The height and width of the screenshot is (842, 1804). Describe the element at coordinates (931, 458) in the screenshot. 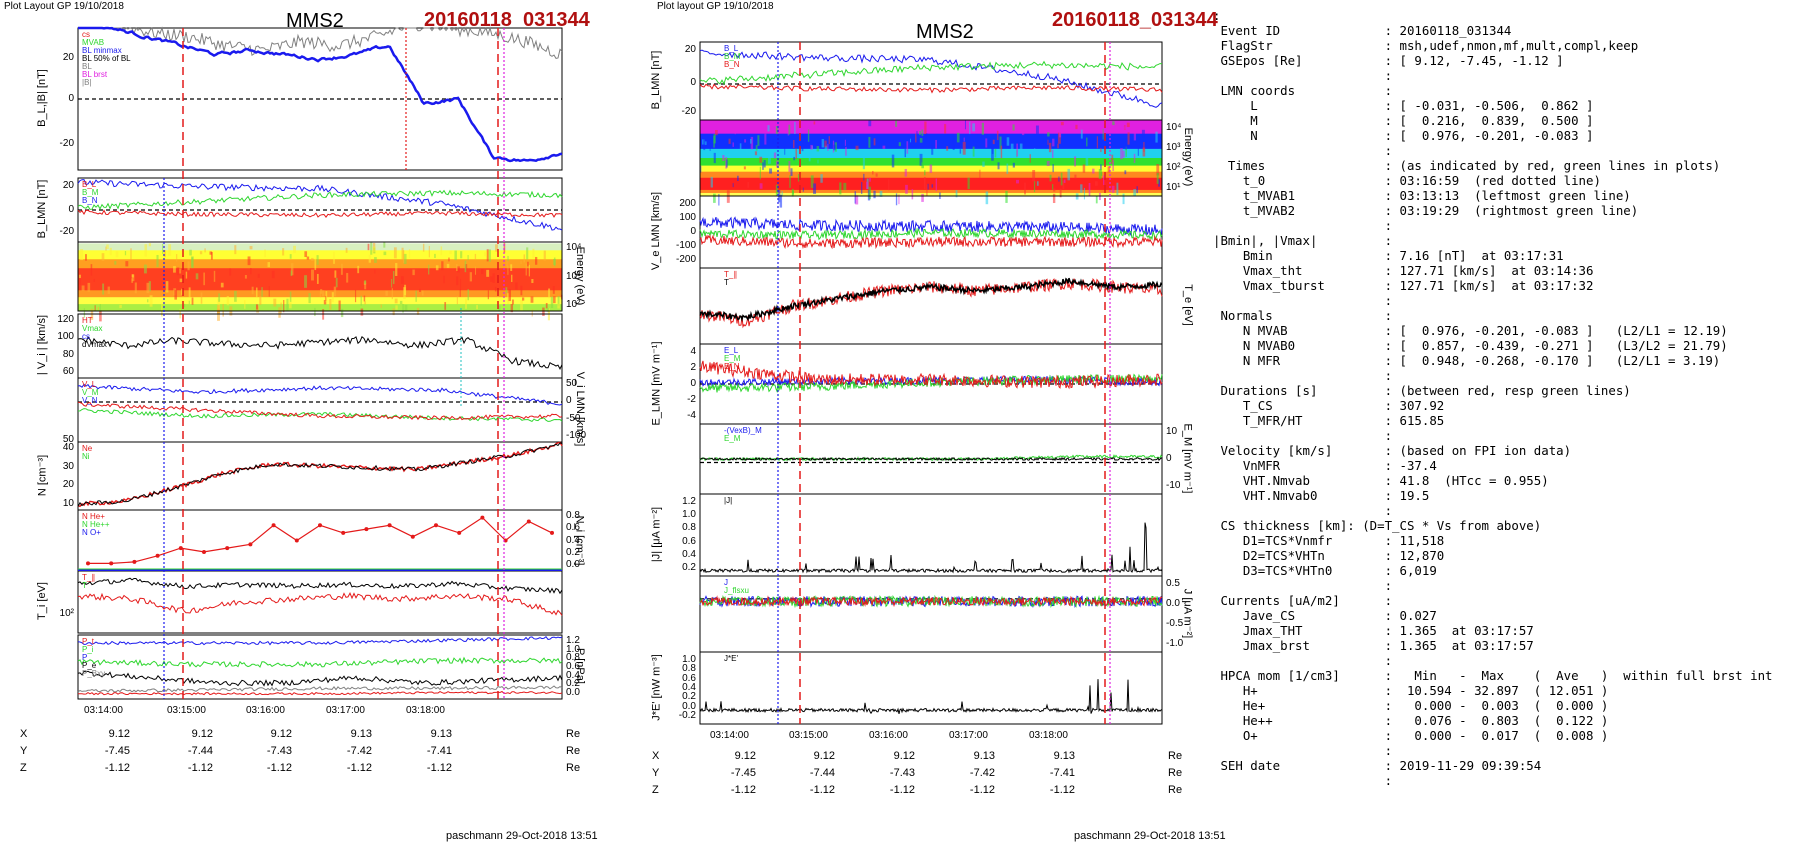

I see `mid-em2-series` at that location.